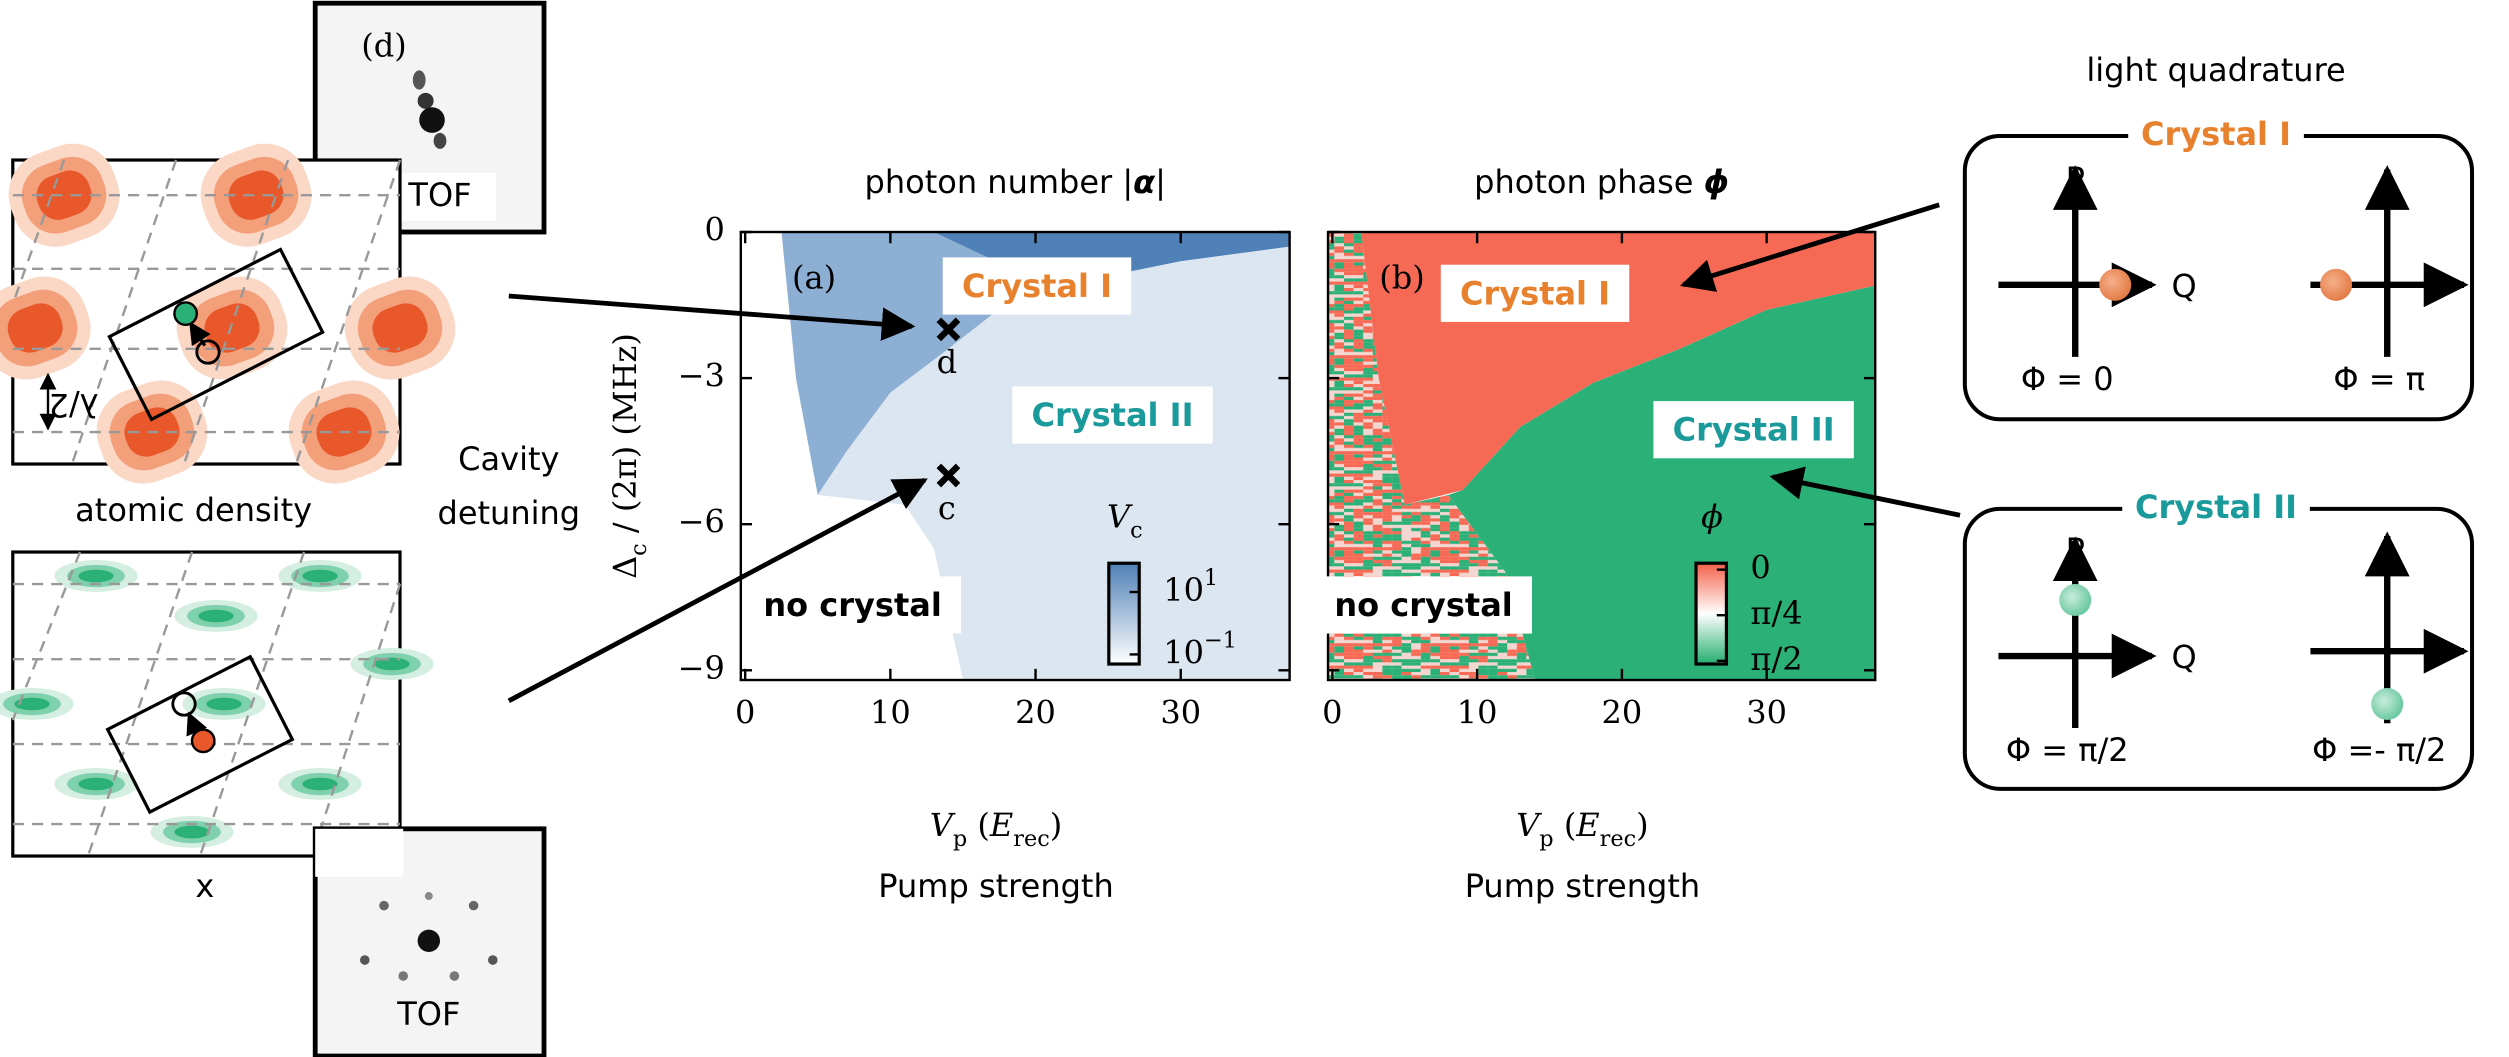 The width and height of the screenshot is (2509, 1057). I want to click on marker-label: c, so click(947, 508).